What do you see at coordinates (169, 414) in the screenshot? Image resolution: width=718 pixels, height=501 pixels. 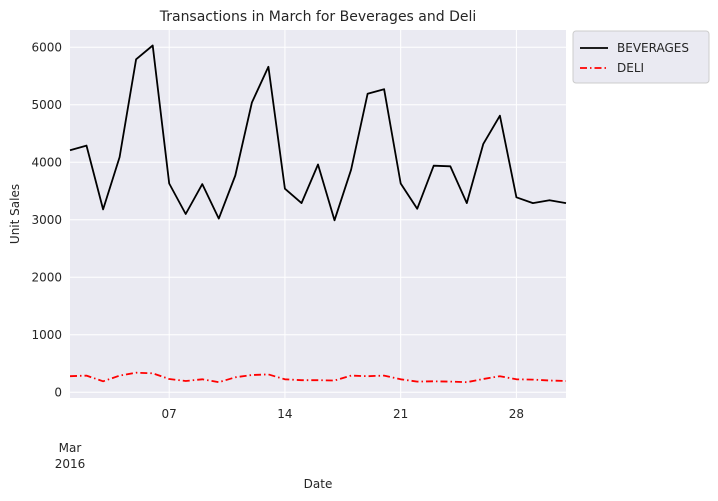 I see `x-tick-label: 07` at bounding box center [169, 414].